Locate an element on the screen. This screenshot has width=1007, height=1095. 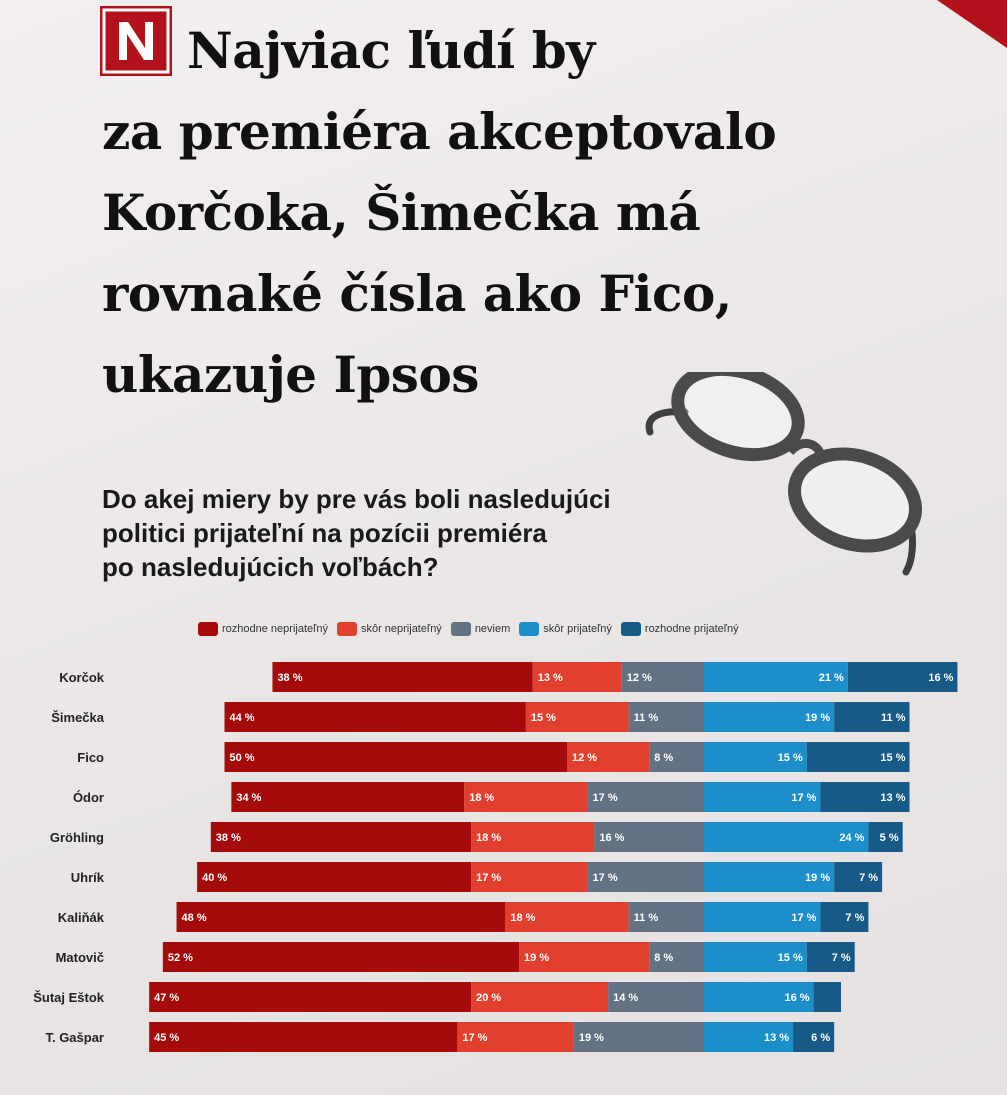
corner-accent is located at coordinates (972, 24).